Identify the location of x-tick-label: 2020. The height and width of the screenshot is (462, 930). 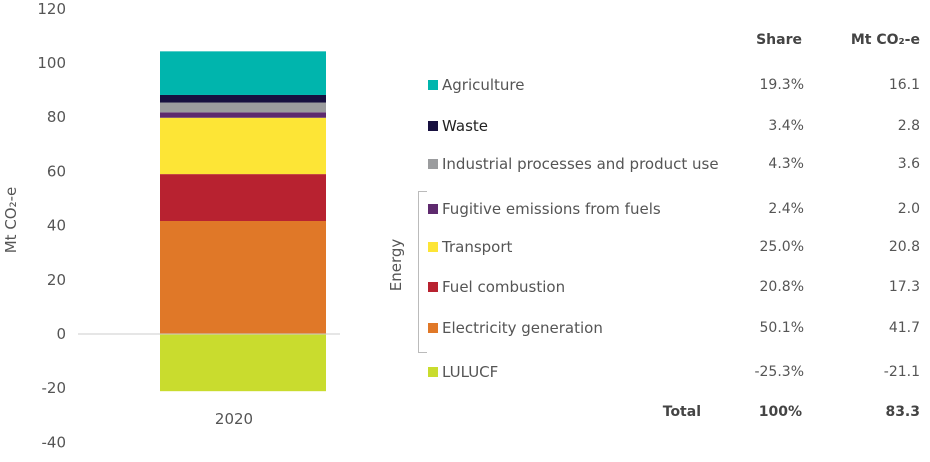
(234, 419).